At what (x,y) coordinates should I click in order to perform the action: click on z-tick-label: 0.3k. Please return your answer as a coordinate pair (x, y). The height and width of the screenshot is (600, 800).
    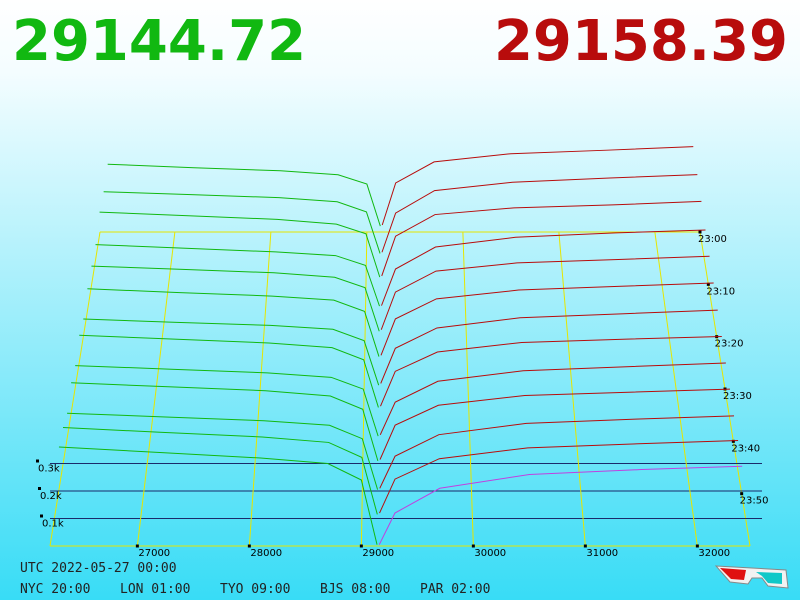
    Looking at the image, I should click on (49, 469).